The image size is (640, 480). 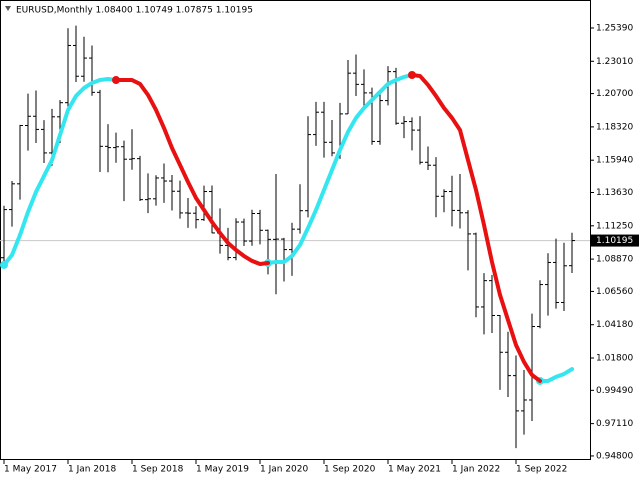 What do you see at coordinates (614, 292) in the screenshot?
I see `y-tick-label: 1.06560` at bounding box center [614, 292].